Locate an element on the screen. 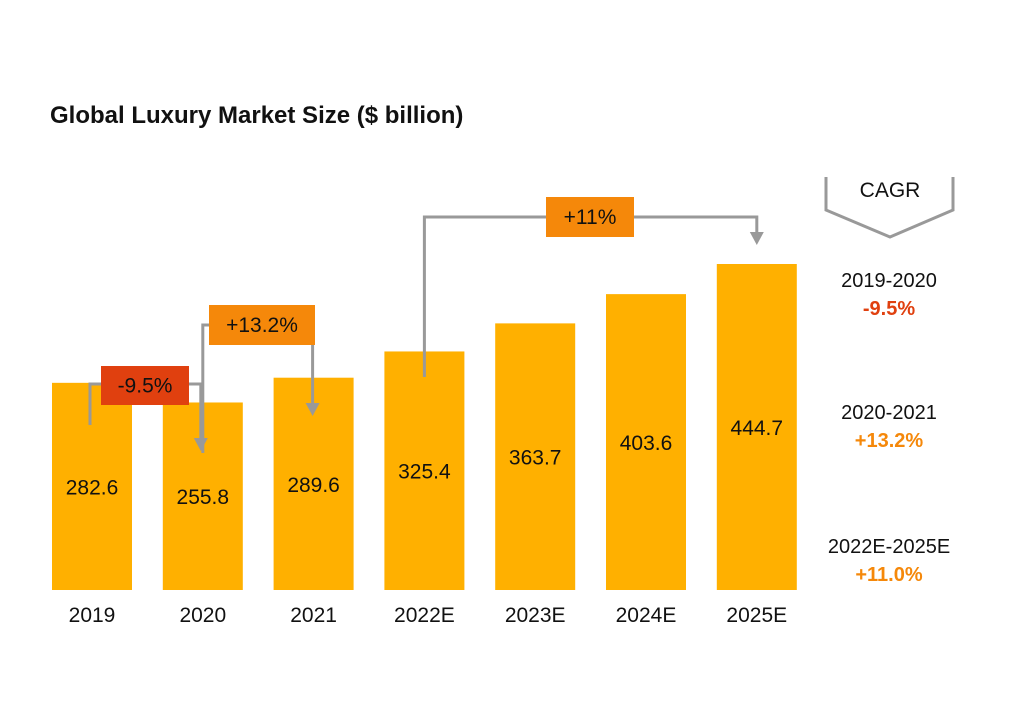  bar-value-label: 325.4 is located at coordinates (424, 472).